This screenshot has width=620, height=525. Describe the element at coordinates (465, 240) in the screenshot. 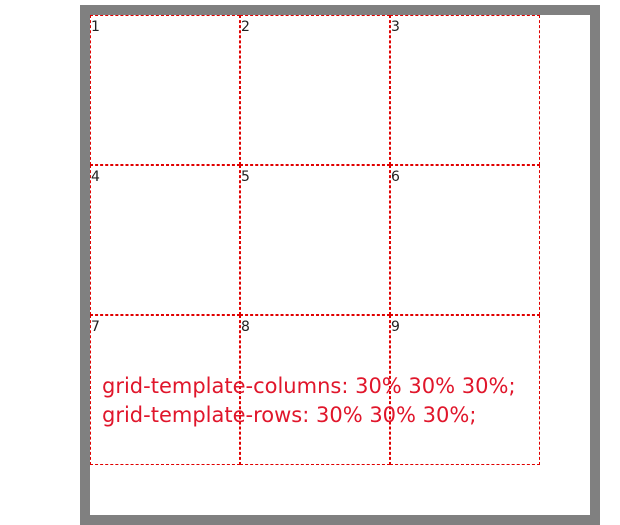

I see `grid-cell-6: 6` at that location.